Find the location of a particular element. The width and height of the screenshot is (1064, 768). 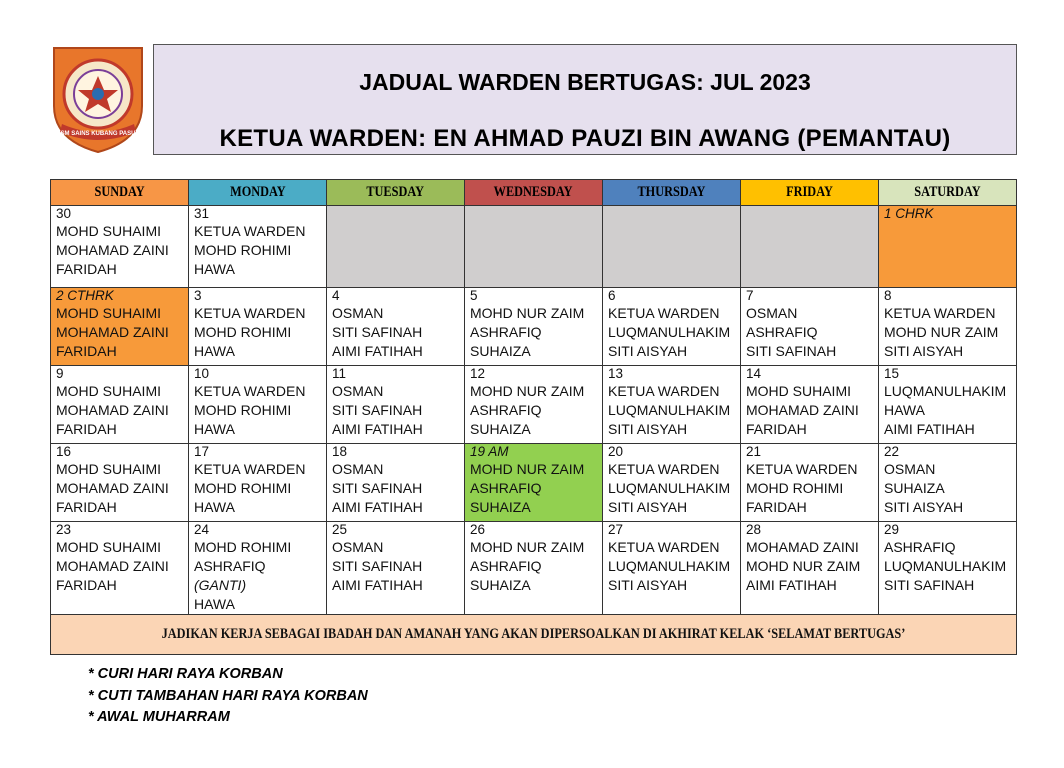

date-label: 1 CHRK is located at coordinates (909, 213).